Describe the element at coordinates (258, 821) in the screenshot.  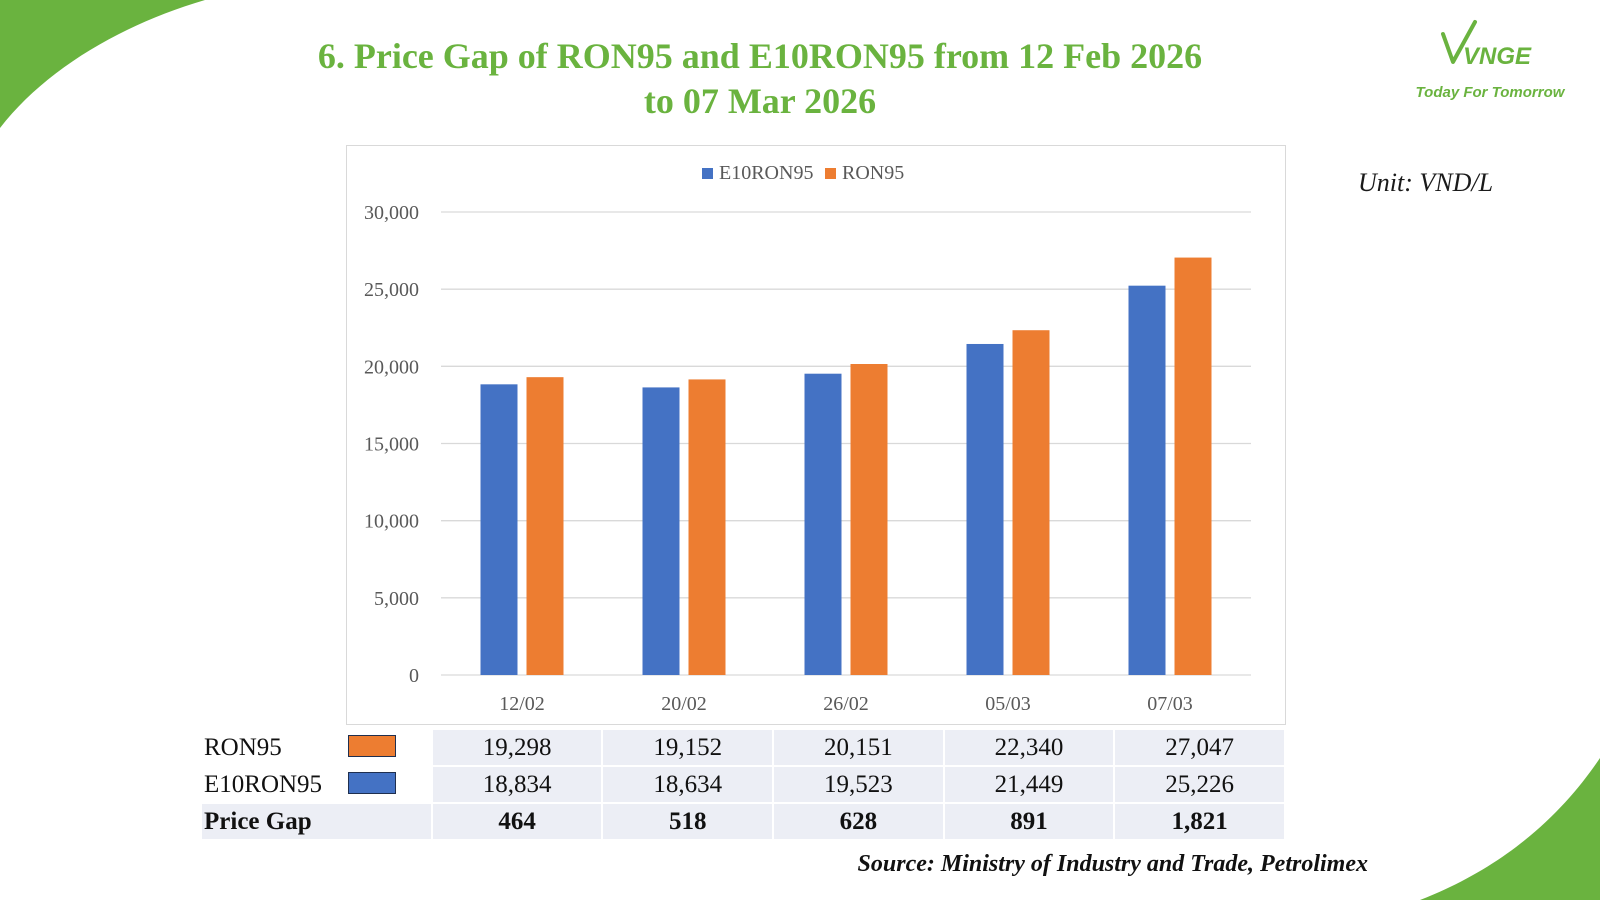
I see `table-row-label-text: Price Gap` at that location.